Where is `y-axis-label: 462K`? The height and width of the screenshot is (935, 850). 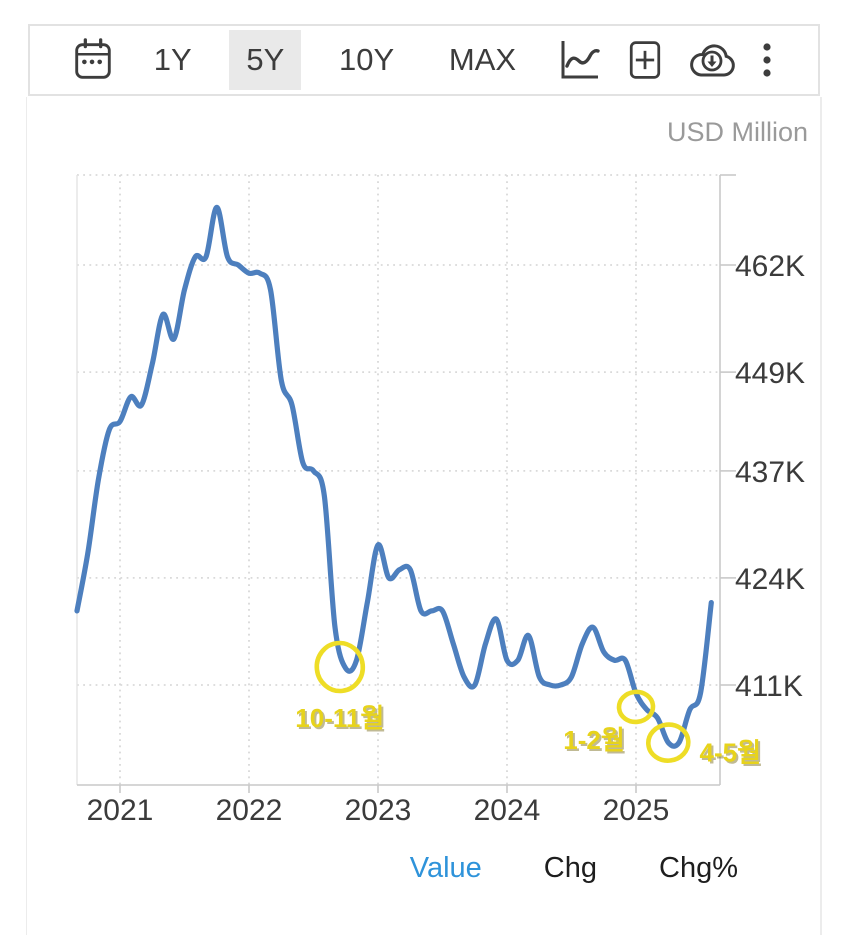
y-axis-label: 462K is located at coordinates (770, 266).